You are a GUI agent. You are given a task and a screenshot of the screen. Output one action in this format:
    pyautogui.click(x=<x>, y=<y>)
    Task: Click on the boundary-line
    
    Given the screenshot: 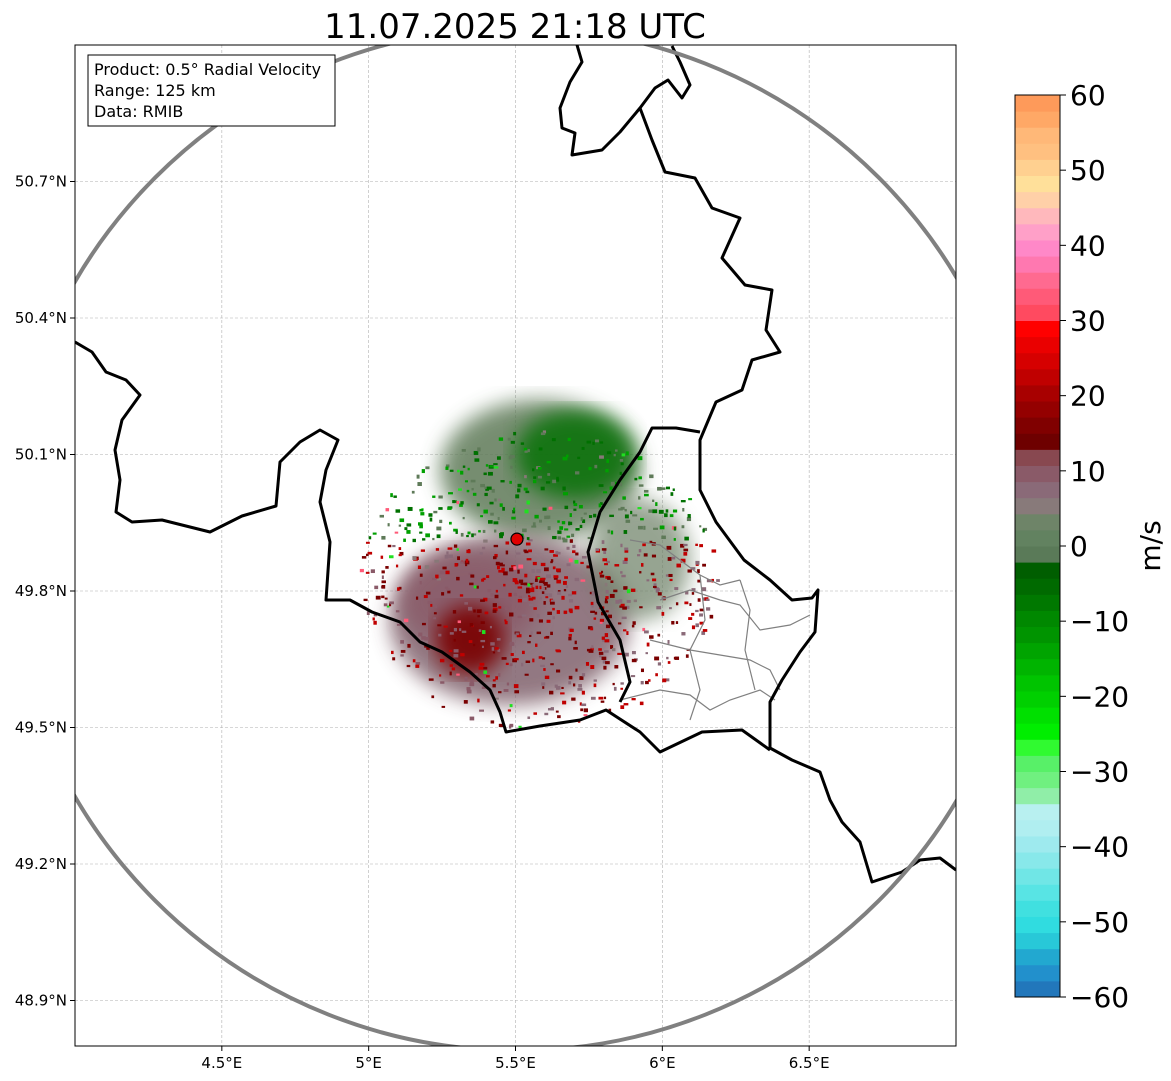 What is the action you would take?
    pyautogui.click(x=697, y=700)
    